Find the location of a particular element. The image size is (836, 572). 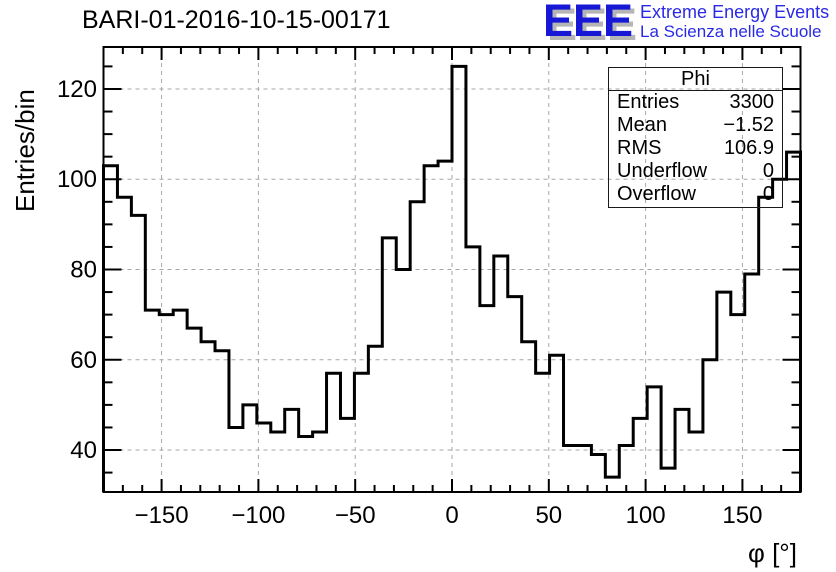

stats-label: Entries is located at coordinates (648, 102).